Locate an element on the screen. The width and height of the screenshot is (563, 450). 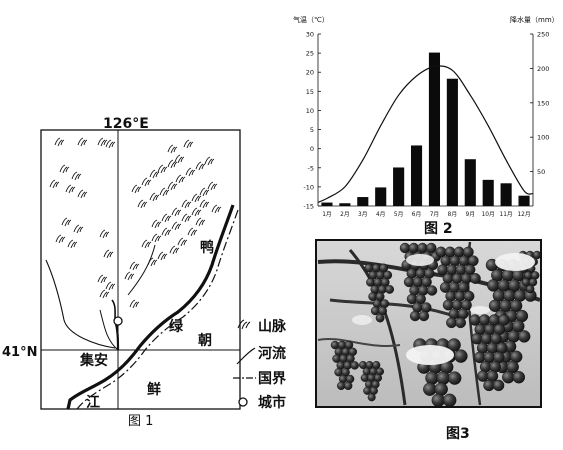
right-tick-label: 200 is located at coordinates (543, 69).